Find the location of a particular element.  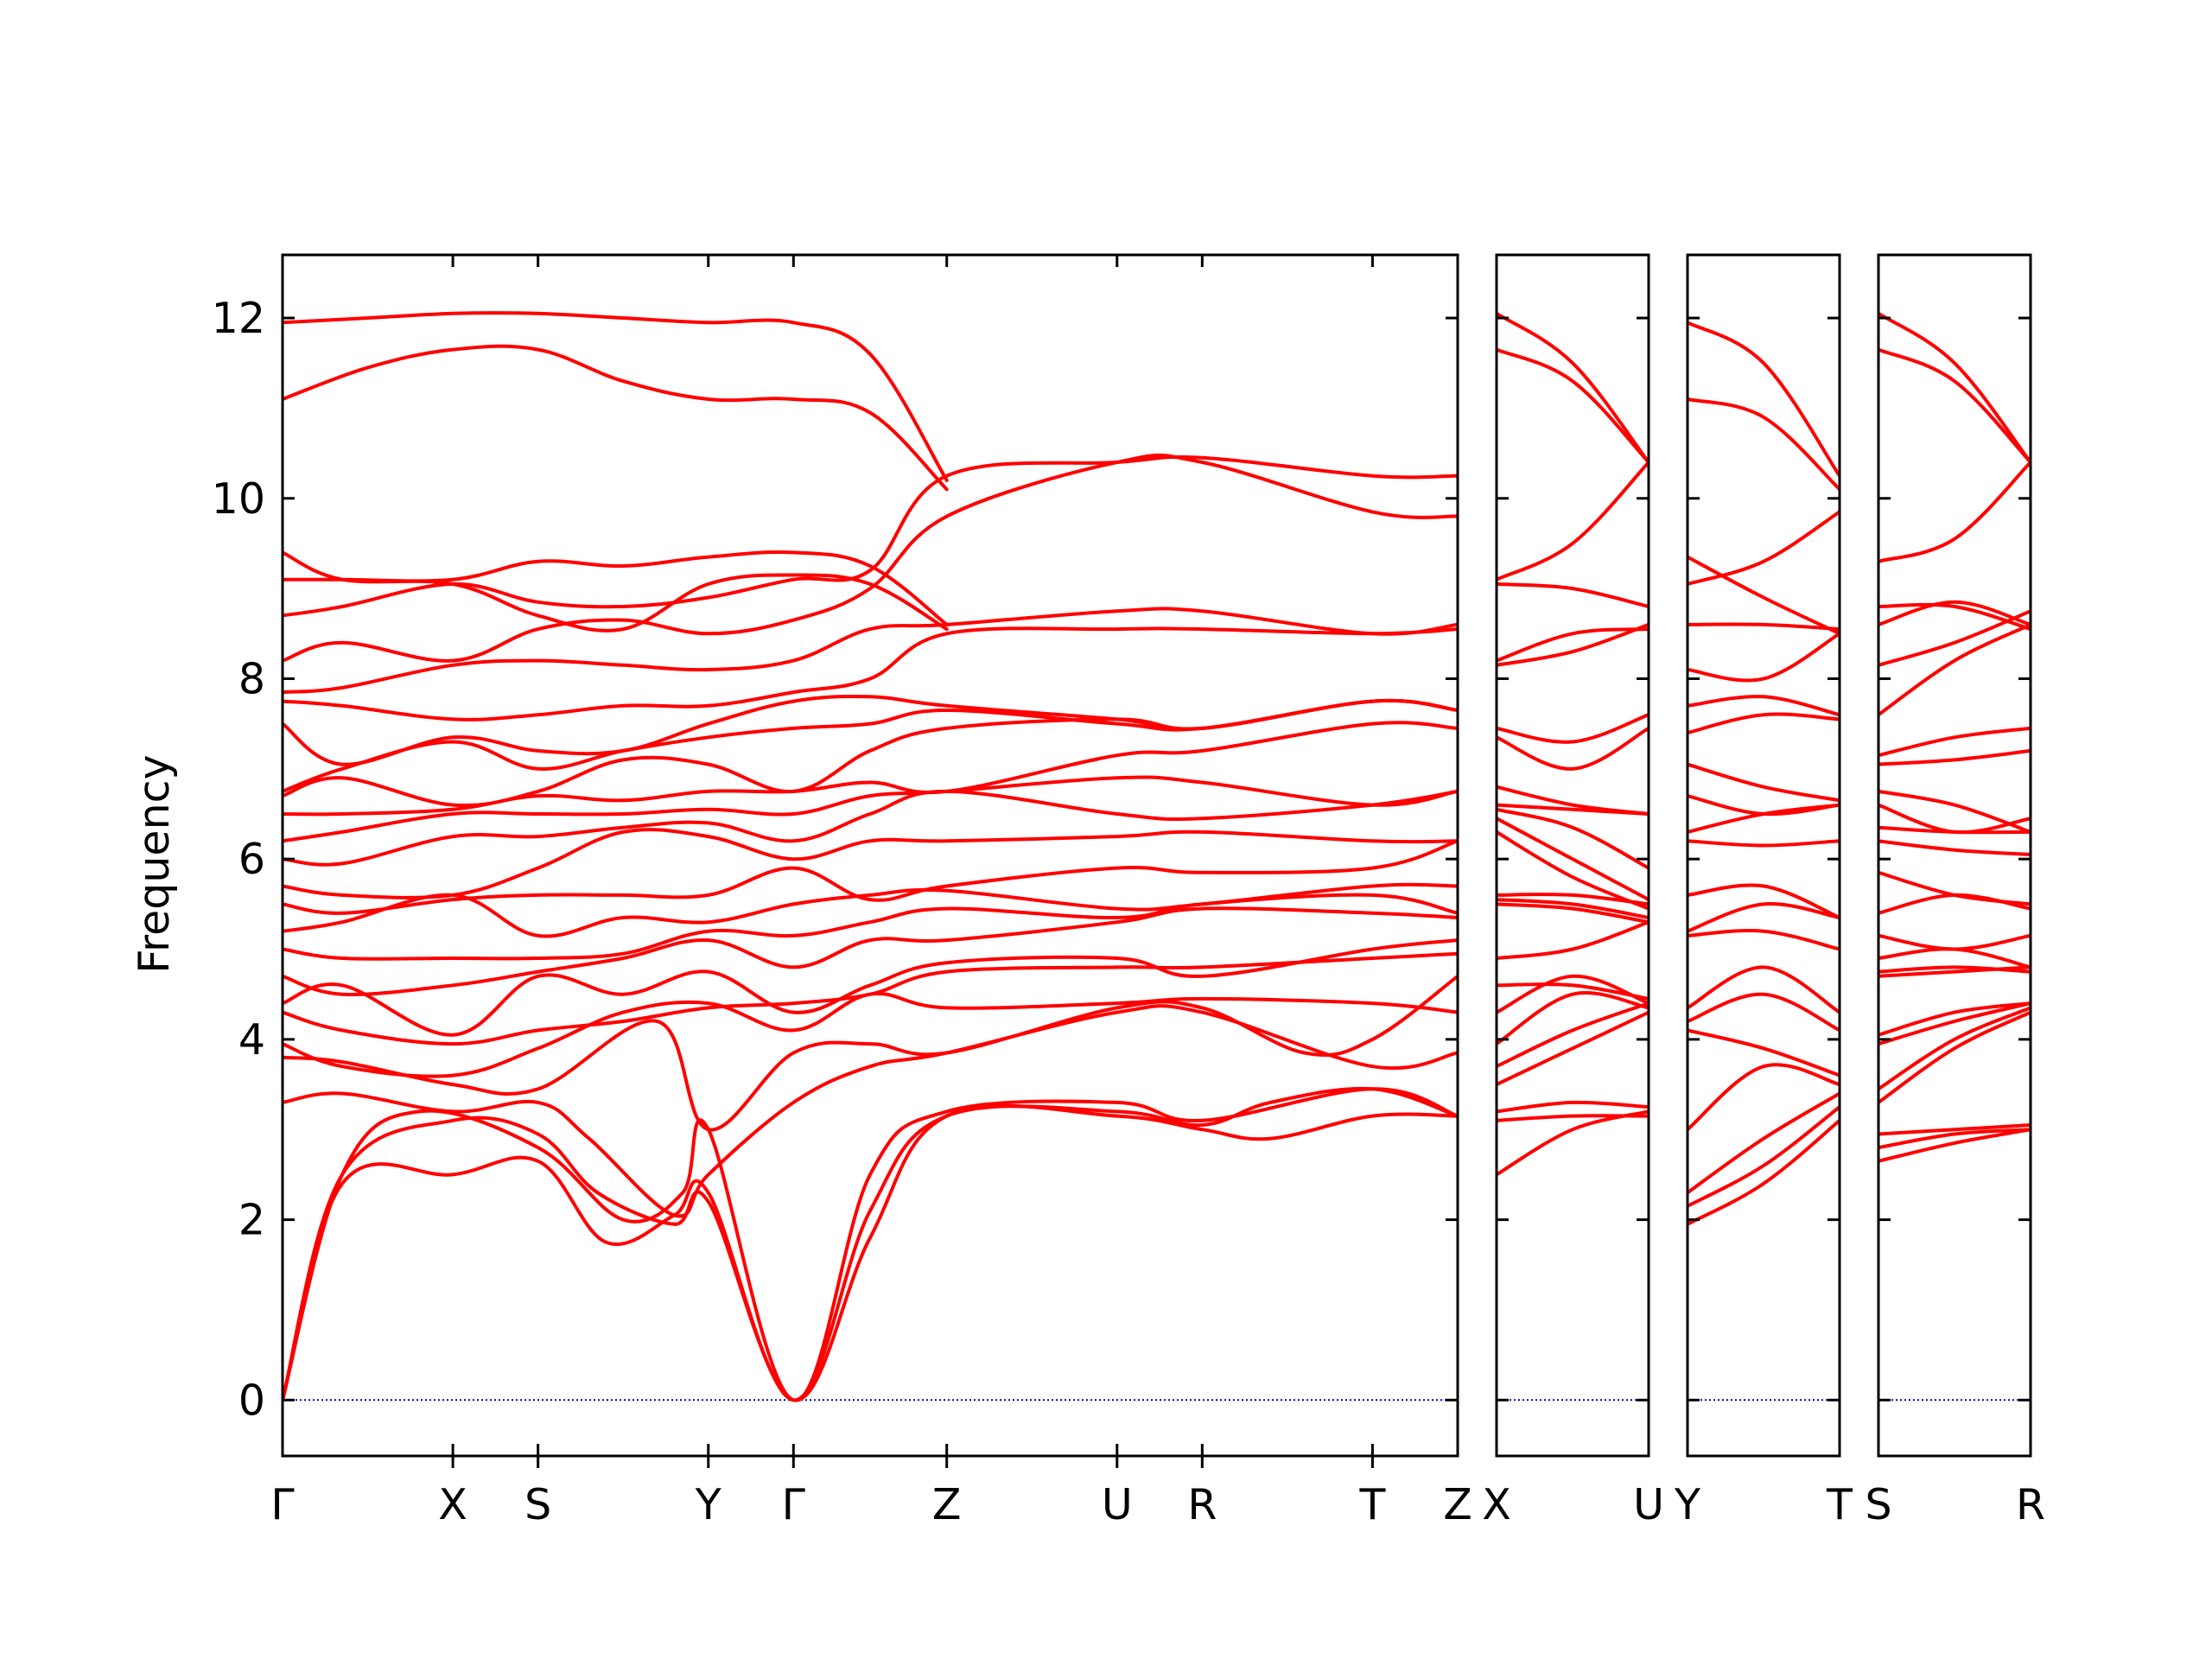

x-tick-label: R is located at coordinates (2030, 1504).